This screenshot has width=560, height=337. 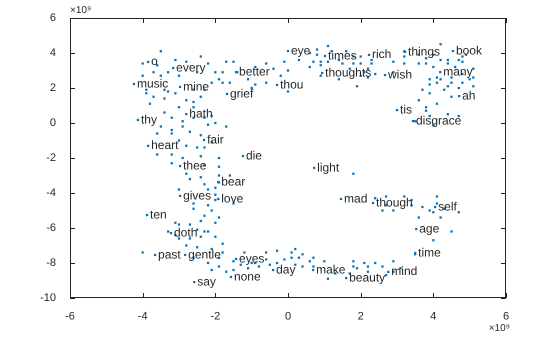 I want to click on data-label: thou, so click(x=292, y=84).